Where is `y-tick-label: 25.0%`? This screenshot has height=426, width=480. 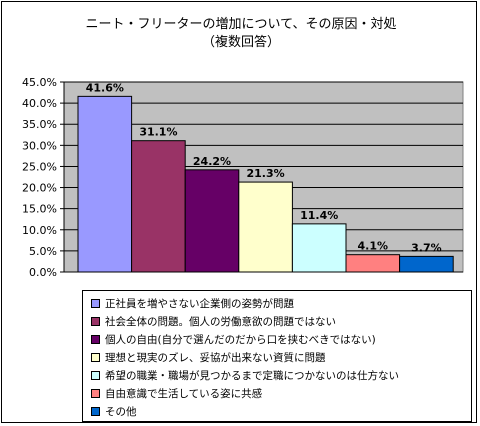
y-tick-label: 25.0% is located at coordinates (39, 166).